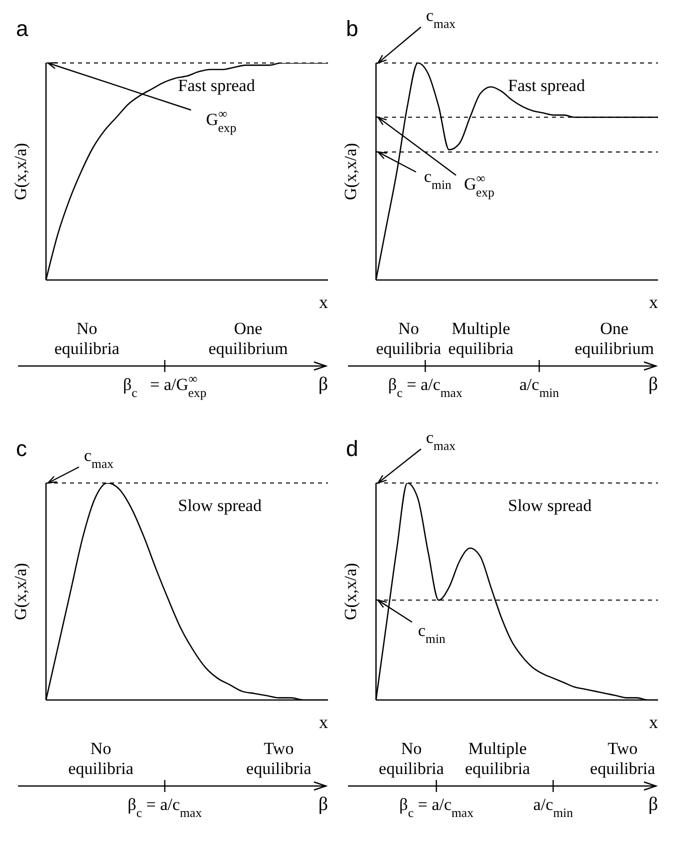 The height and width of the screenshot is (843, 681). Describe the element at coordinates (22, 29) in the screenshot. I see `chart-title: a` at that location.